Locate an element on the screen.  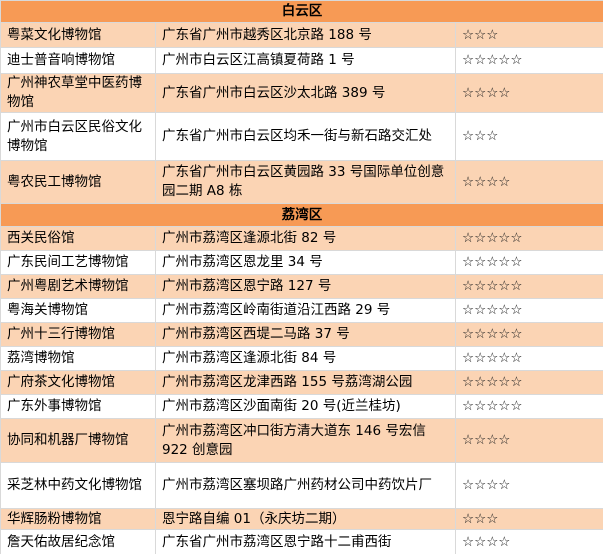
museum-name: 广东外事博物馆 is located at coordinates (78, 406).